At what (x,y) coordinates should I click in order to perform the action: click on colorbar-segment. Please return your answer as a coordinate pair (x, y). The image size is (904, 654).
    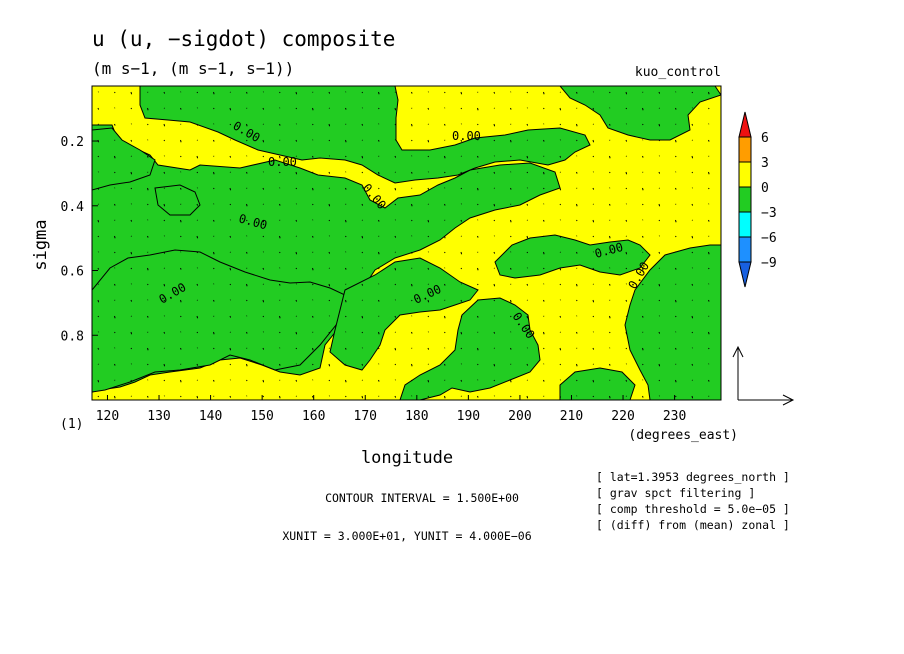
    Looking at the image, I should click on (745, 124).